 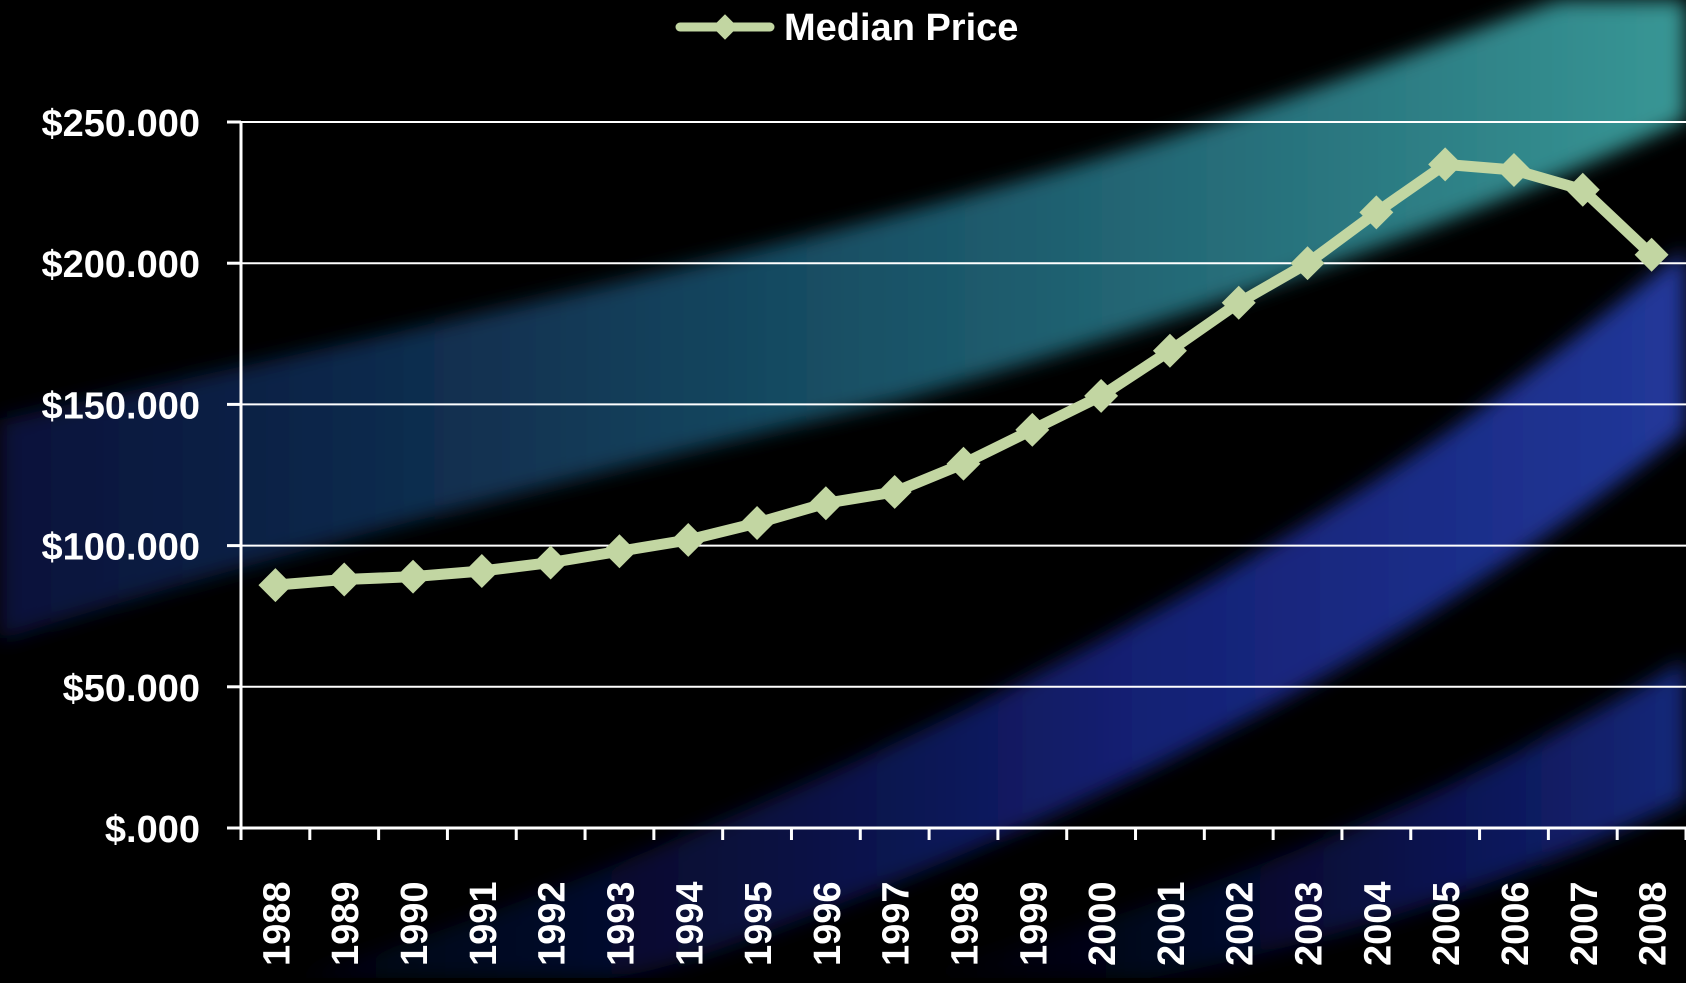 I want to click on x-tick-label: 2008, so click(x=1654, y=923).